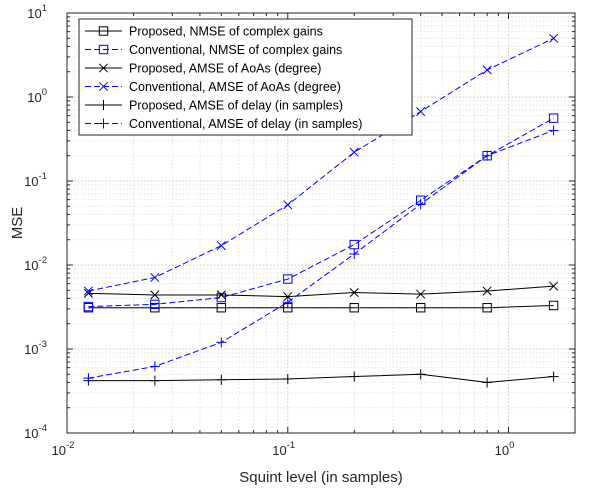 The height and width of the screenshot is (488, 590). Describe the element at coordinates (17, 223) in the screenshot. I see `y-axis-label: MSE` at that location.